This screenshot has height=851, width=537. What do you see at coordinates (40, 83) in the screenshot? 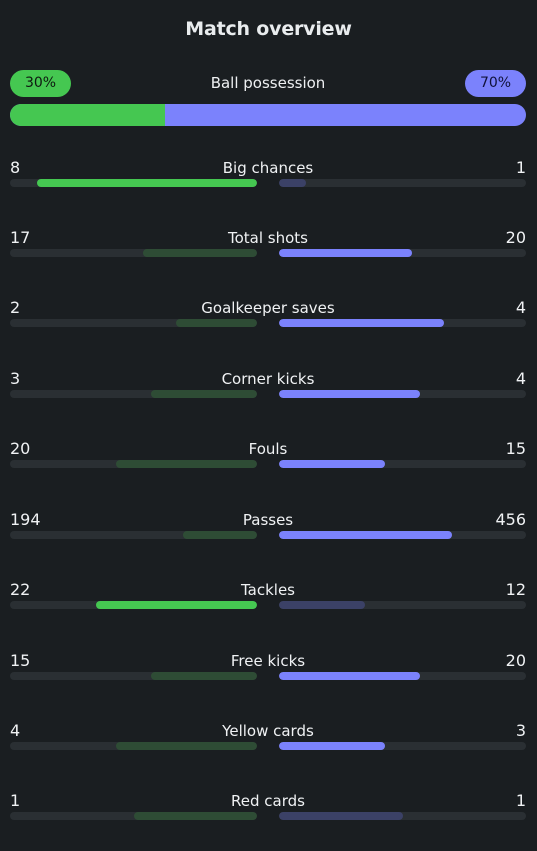
I see `home-possession-badge: 30%` at bounding box center [40, 83].